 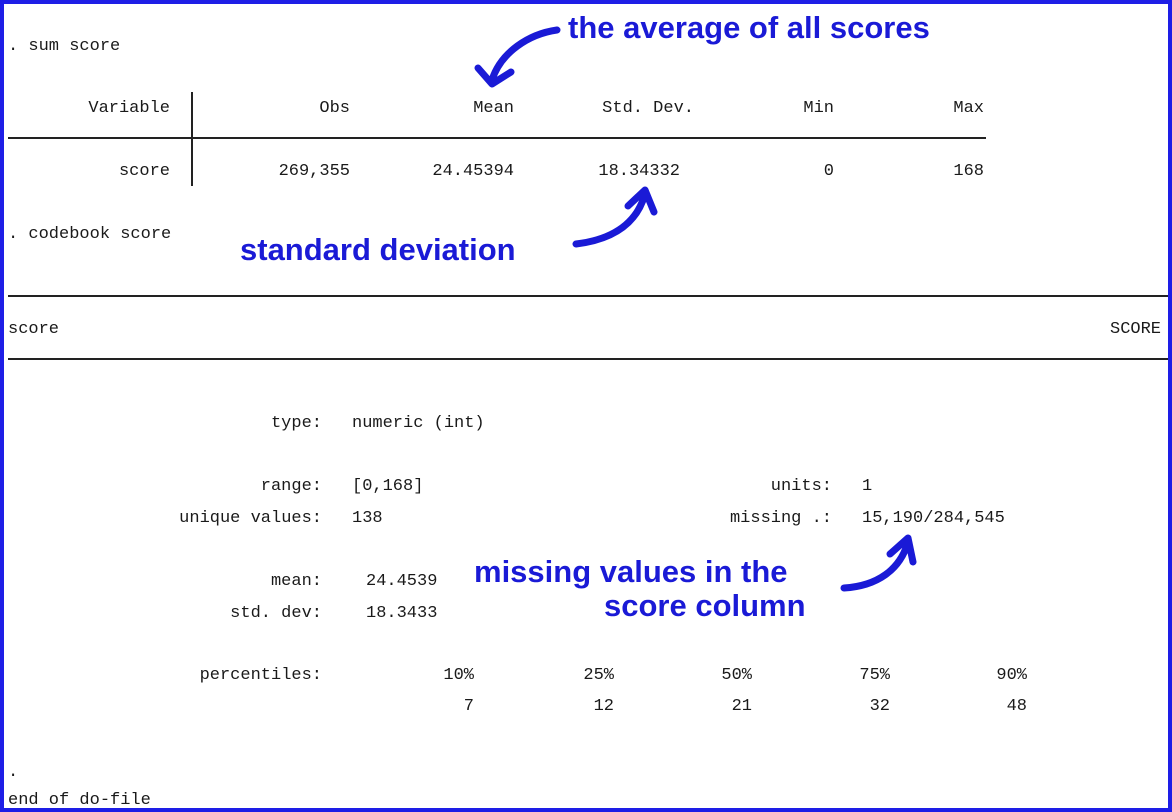 What do you see at coordinates (933, 518) in the screenshot?
I see `missing-value: 15,190/284,545` at bounding box center [933, 518].